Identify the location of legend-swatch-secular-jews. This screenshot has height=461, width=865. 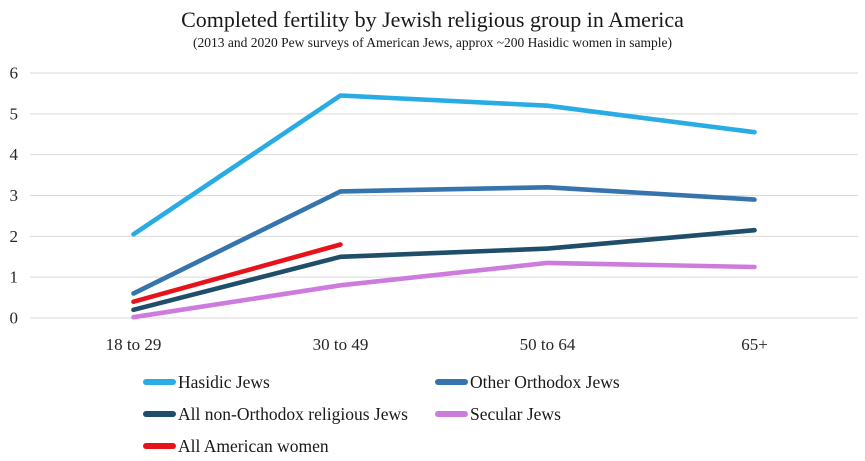
(451, 414).